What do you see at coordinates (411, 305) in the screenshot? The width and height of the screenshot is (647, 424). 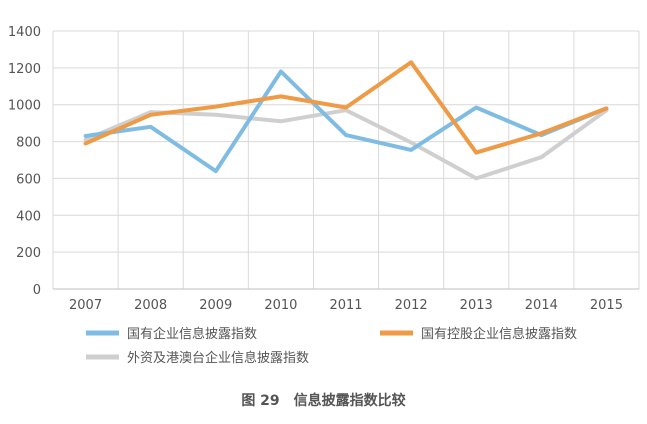 I see `x-tick-label: 2012` at bounding box center [411, 305].